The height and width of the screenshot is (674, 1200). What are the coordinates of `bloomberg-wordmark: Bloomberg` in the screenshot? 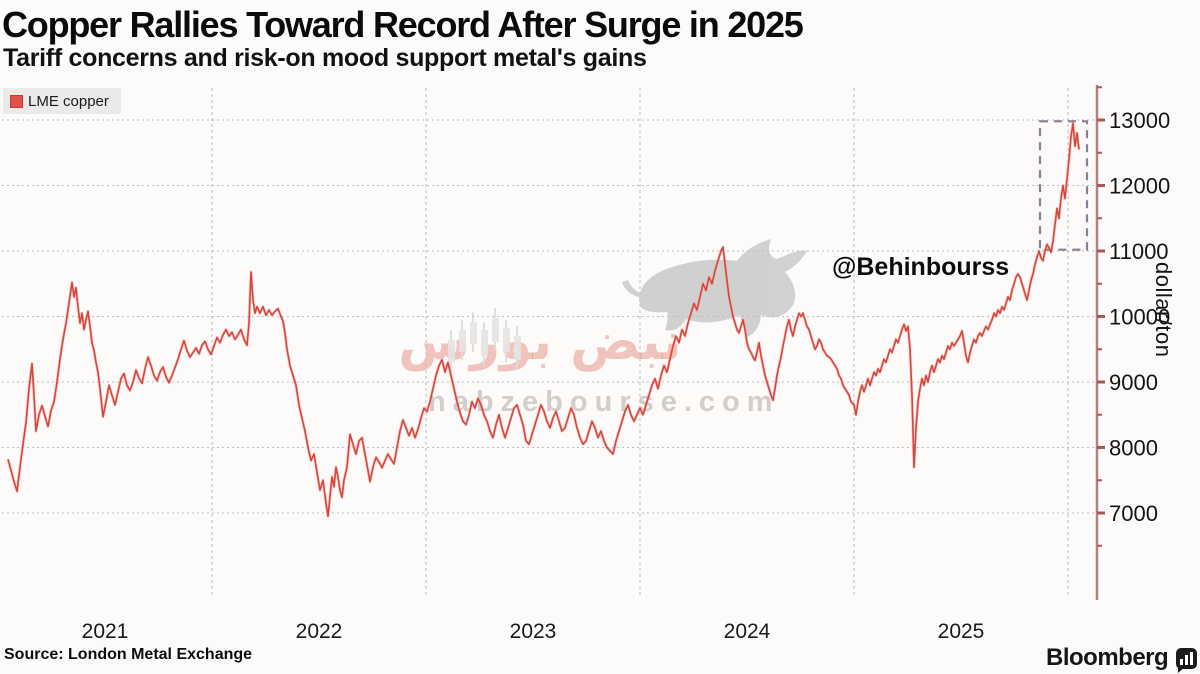 It's located at (1107, 657).